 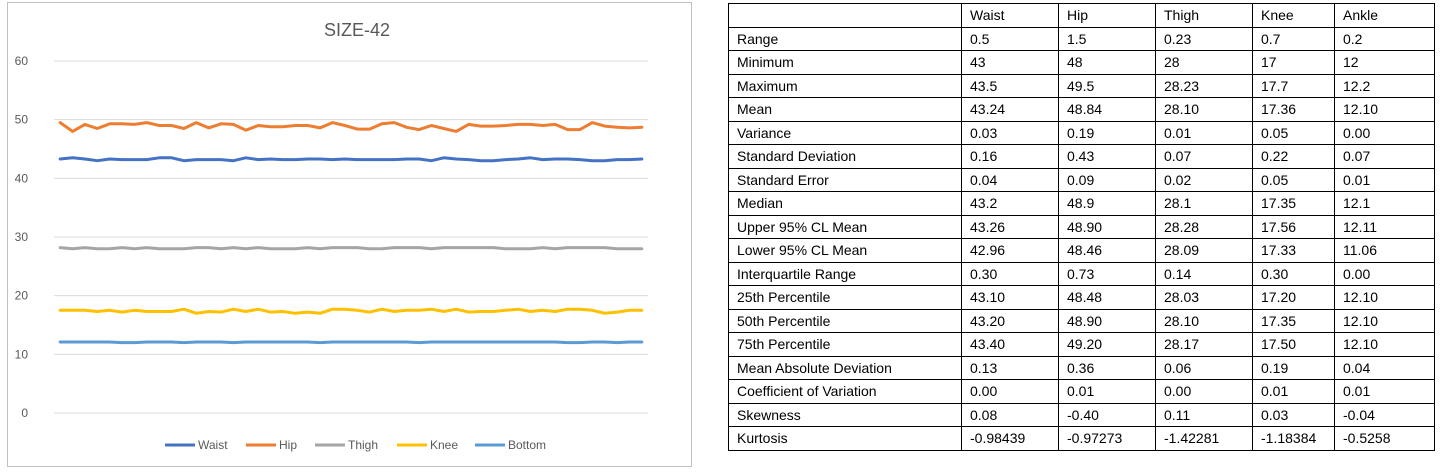 What do you see at coordinates (1204, 367) in the screenshot?
I see `table-cell: 0.06` at bounding box center [1204, 367].